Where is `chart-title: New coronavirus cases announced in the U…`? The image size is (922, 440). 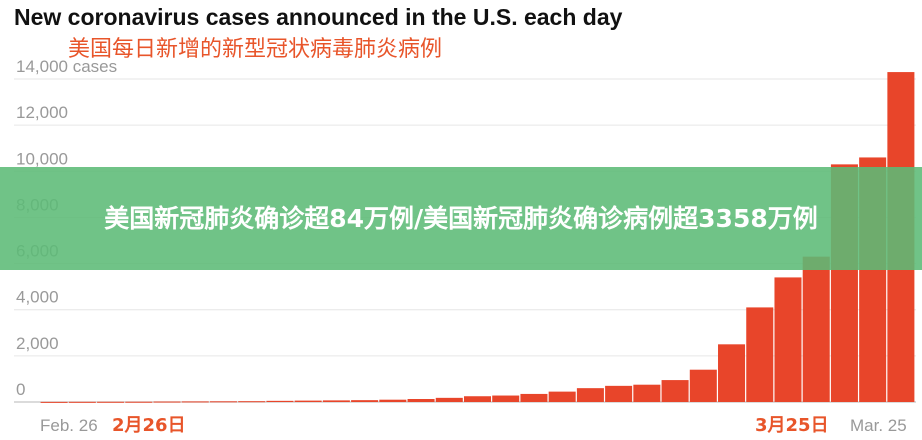
chart-title: New coronavirus cases announced in the U… is located at coordinates (318, 17).